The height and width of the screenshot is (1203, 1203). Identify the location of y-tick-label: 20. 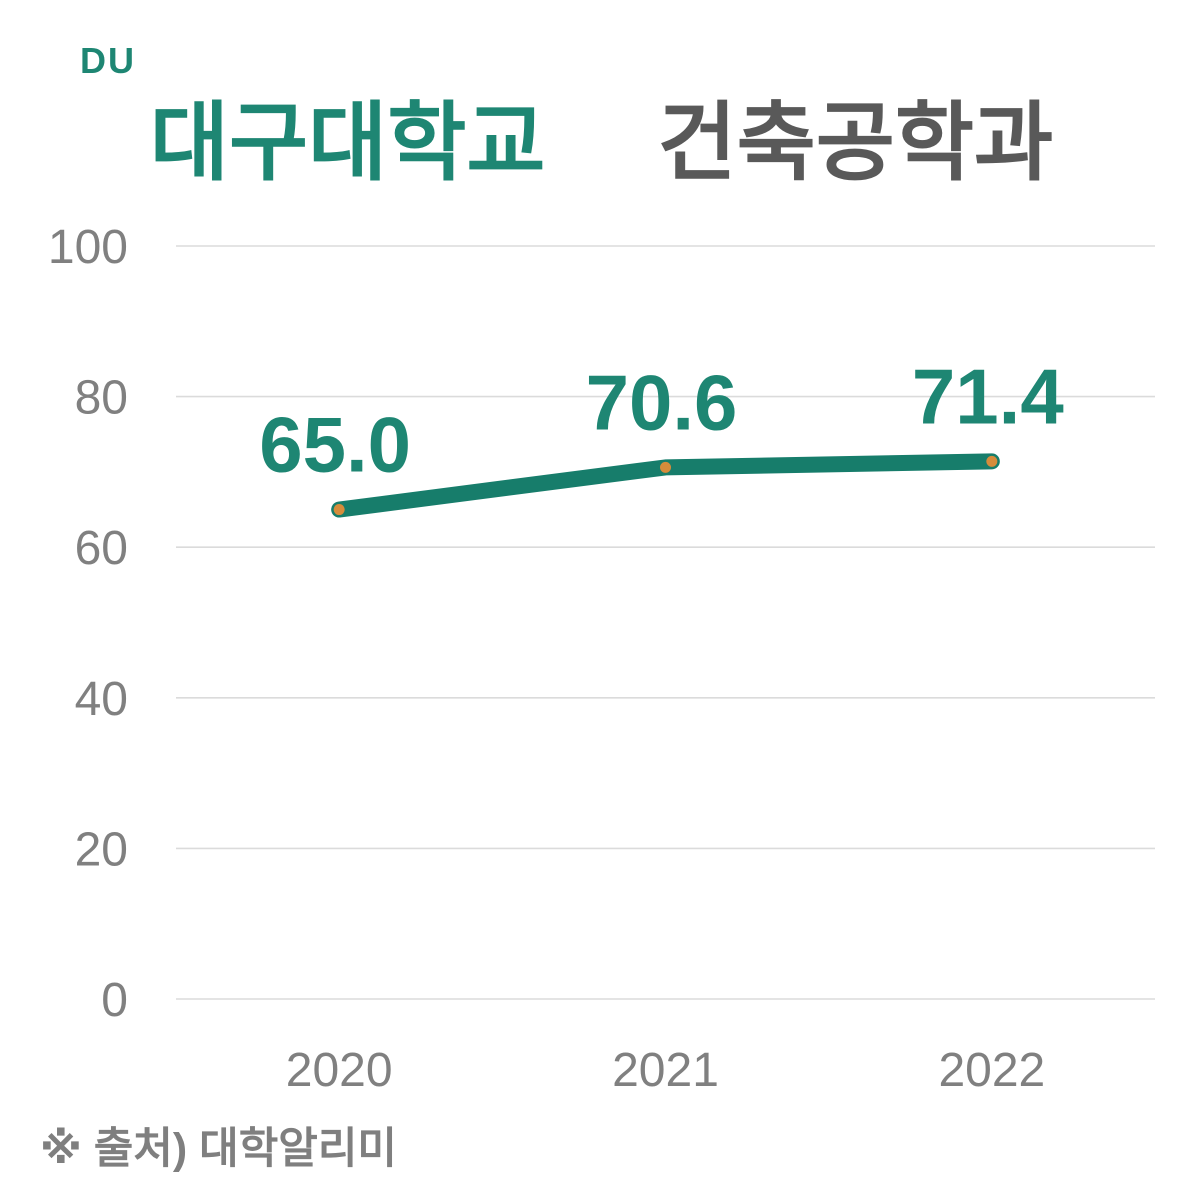
(101, 849).